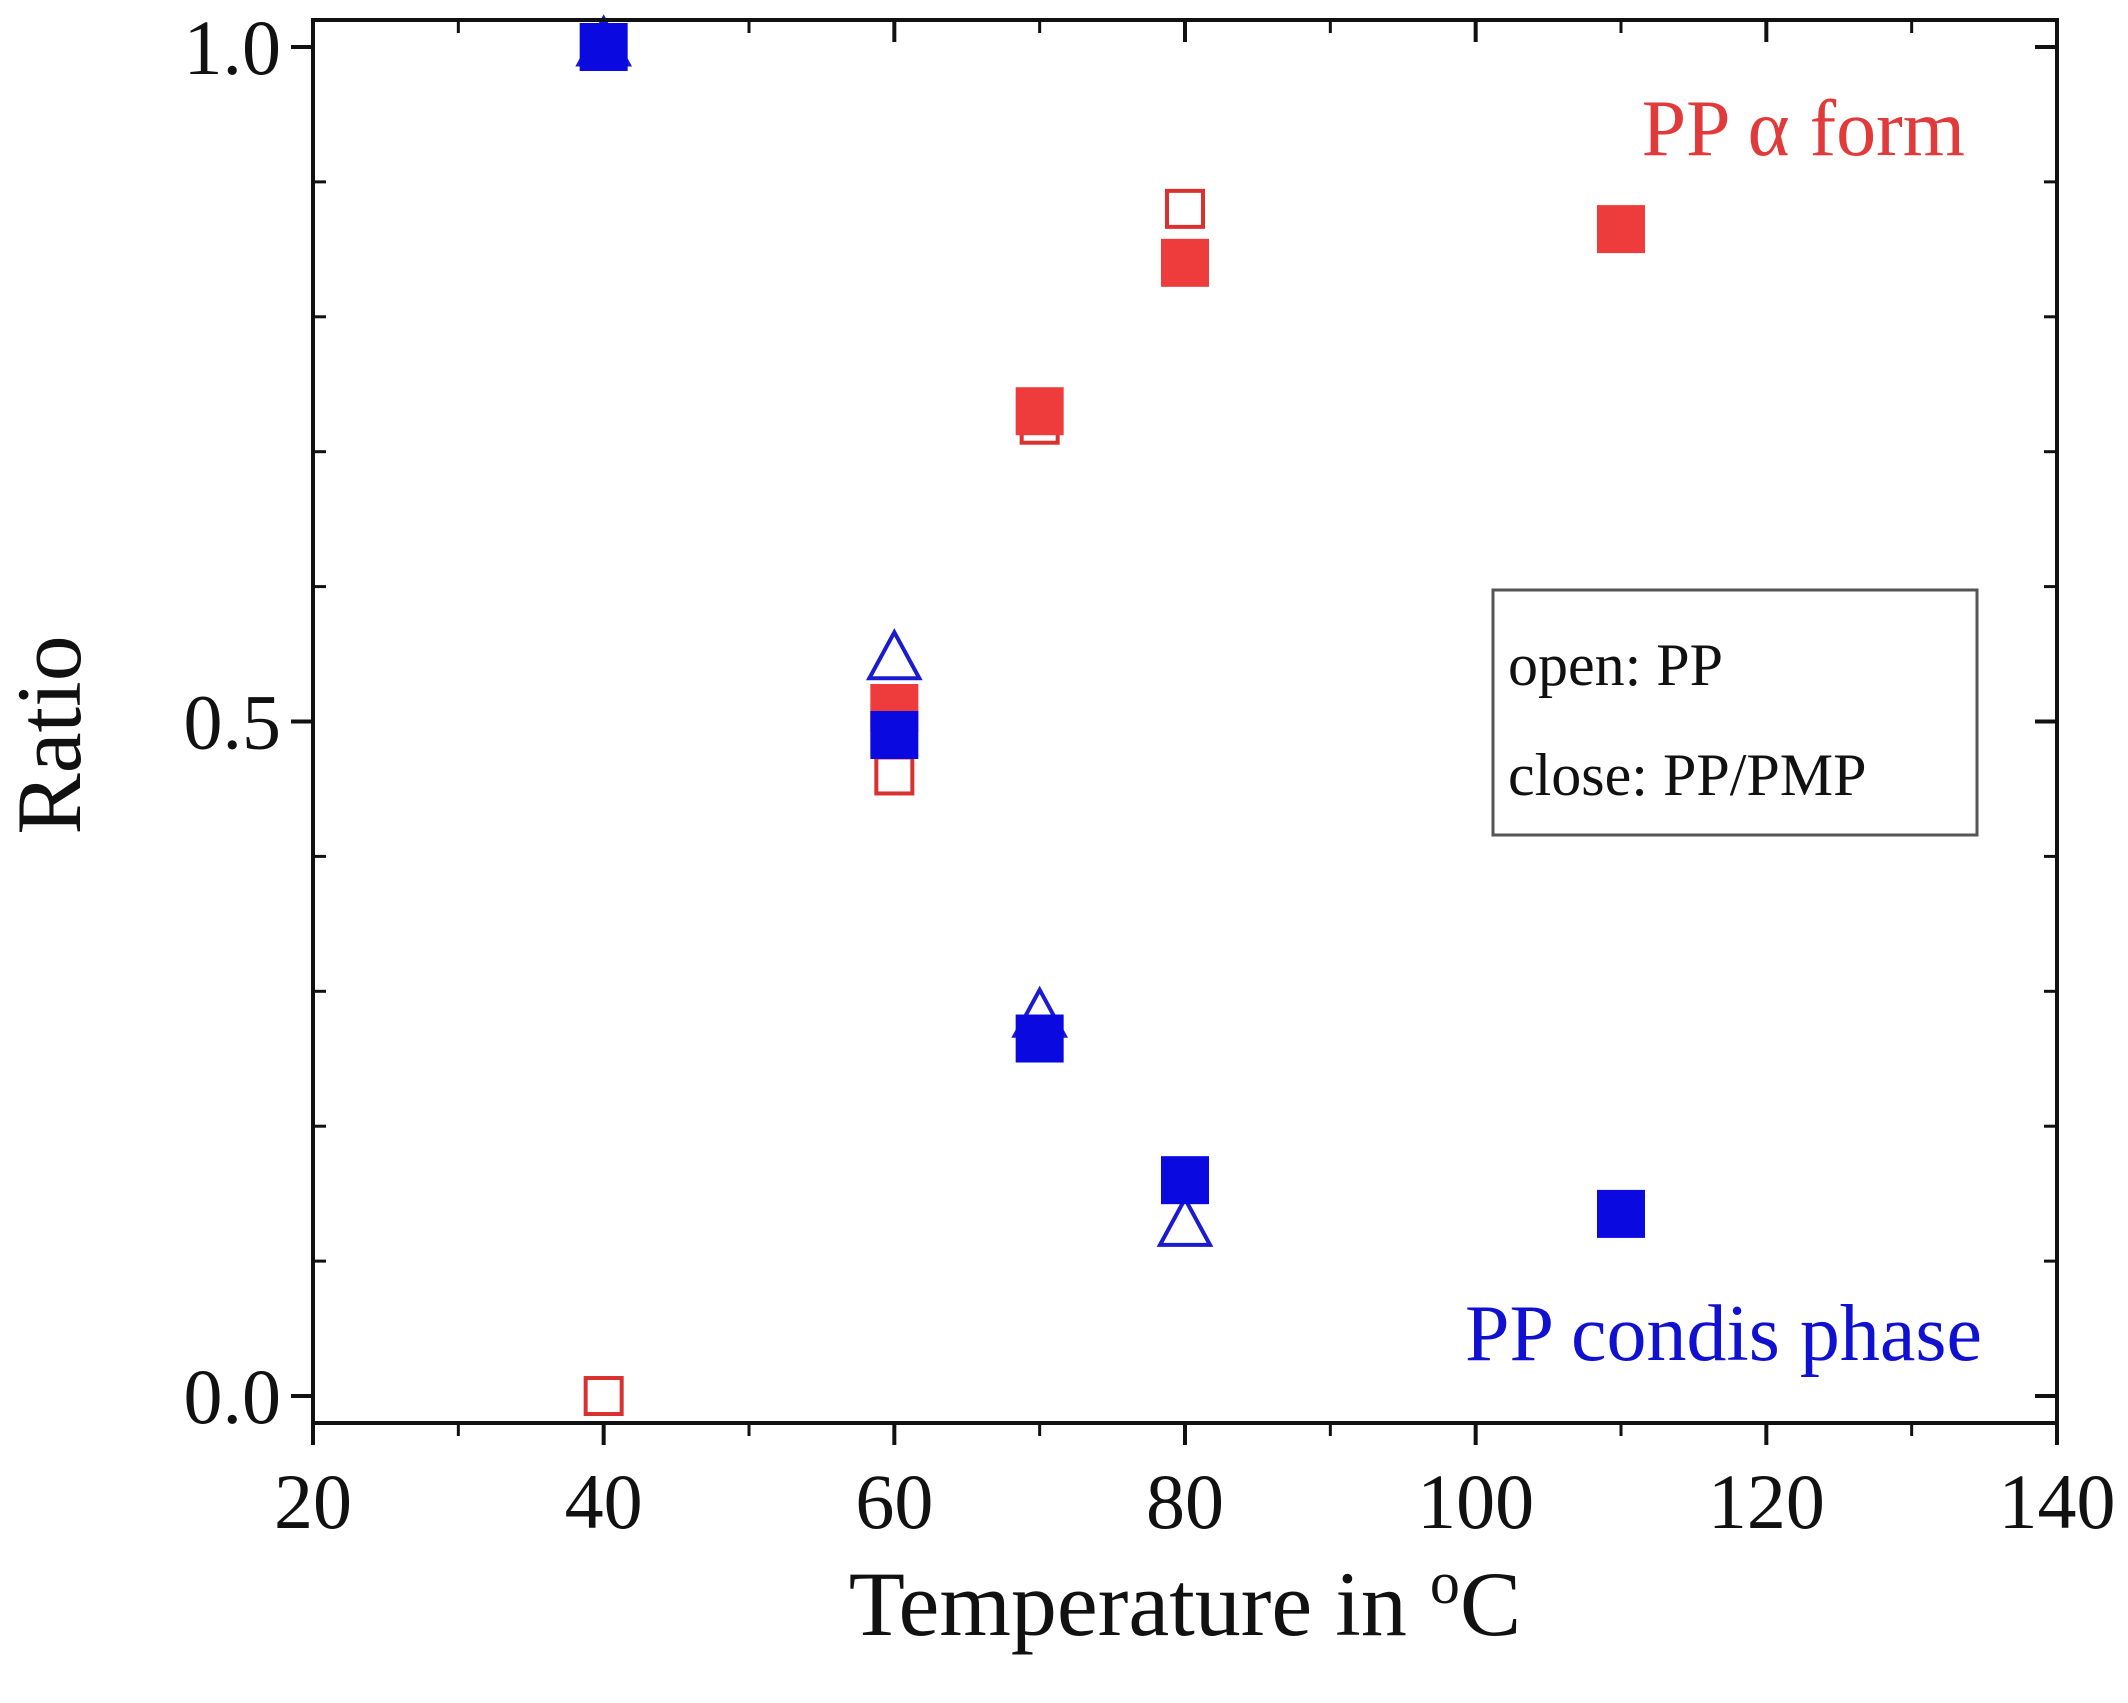 This screenshot has height=1703, width=2128. What do you see at coordinates (1803, 129) in the screenshot?
I see `annotation-alpha-form: PP α form` at bounding box center [1803, 129].